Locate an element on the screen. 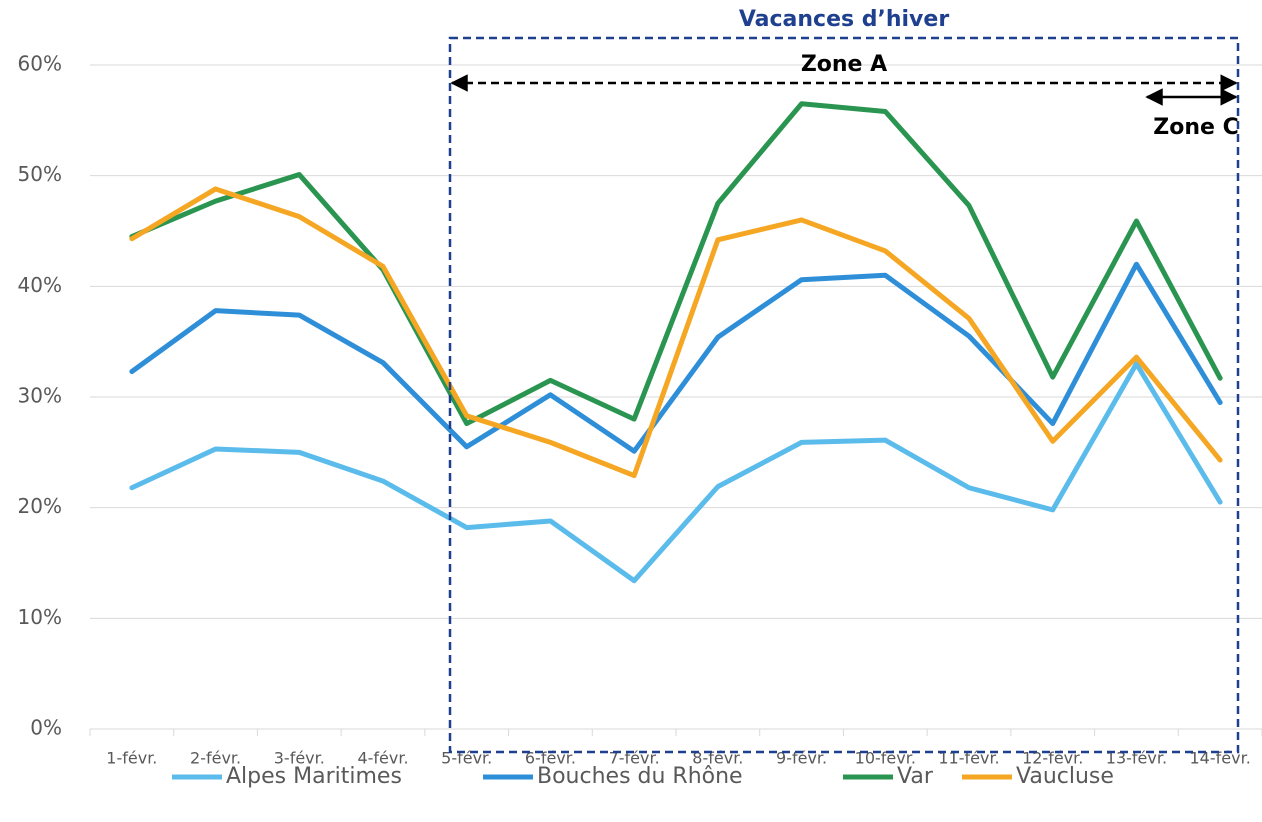  legend-label: Bouches du Rhône is located at coordinates (640, 776).